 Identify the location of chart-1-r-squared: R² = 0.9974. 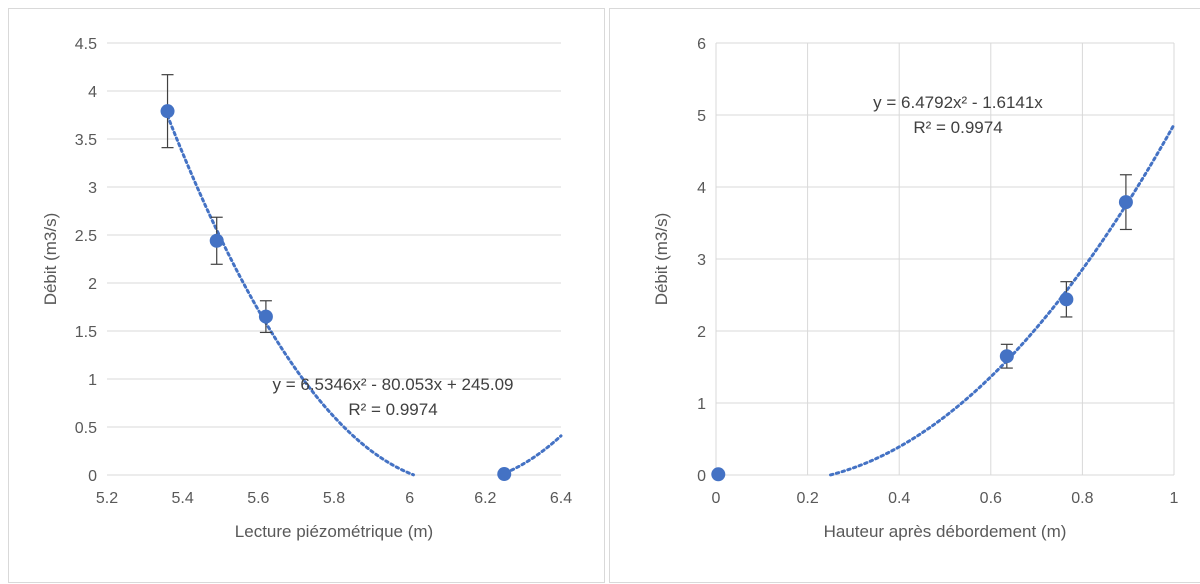
(957, 127).